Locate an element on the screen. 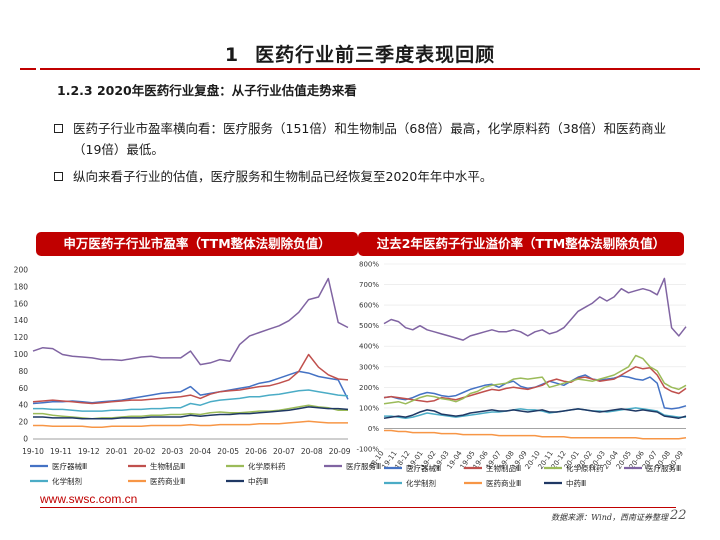  y-tick-label: 400% is located at coordinates (369, 347).